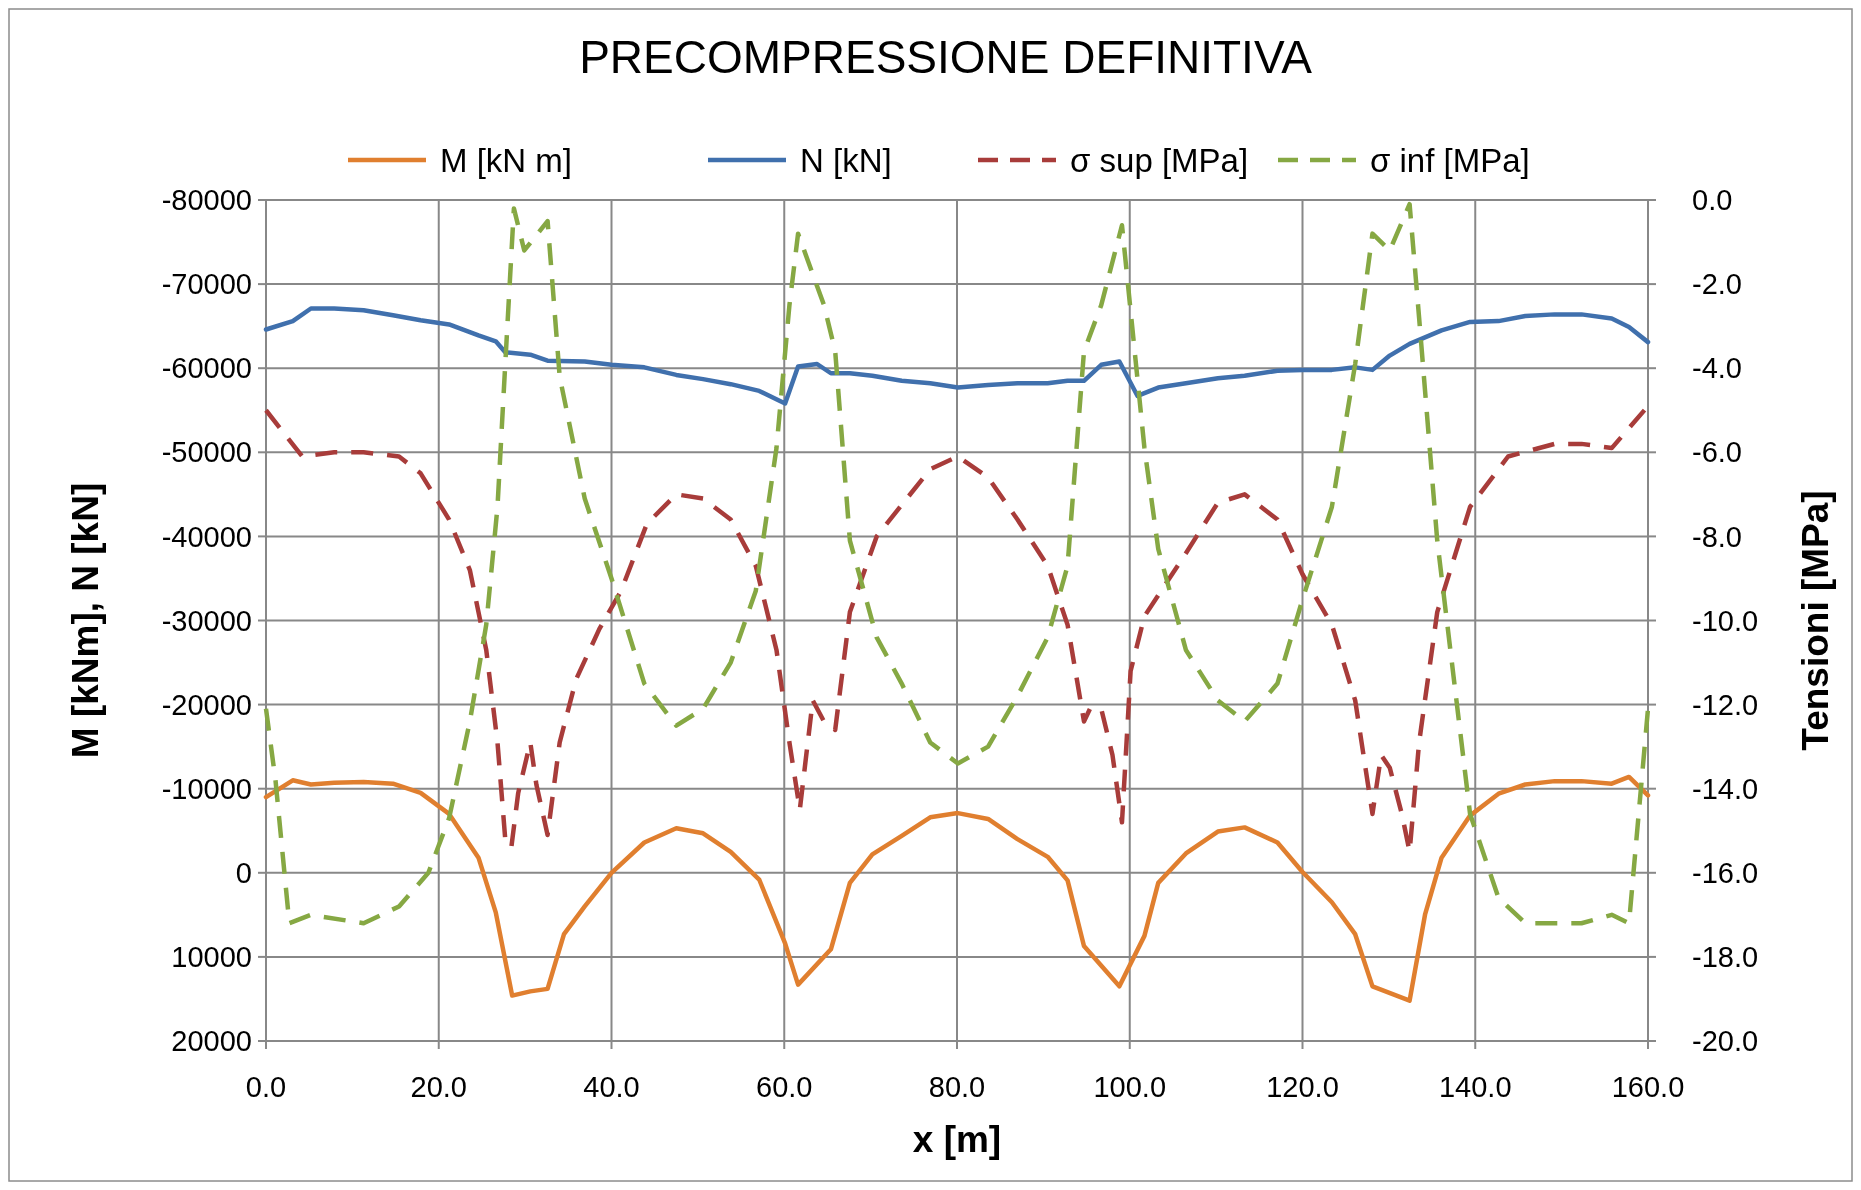 The height and width of the screenshot is (1190, 1861). What do you see at coordinates (206, 368) in the screenshot?
I see `y-tick-label: -60000` at bounding box center [206, 368].